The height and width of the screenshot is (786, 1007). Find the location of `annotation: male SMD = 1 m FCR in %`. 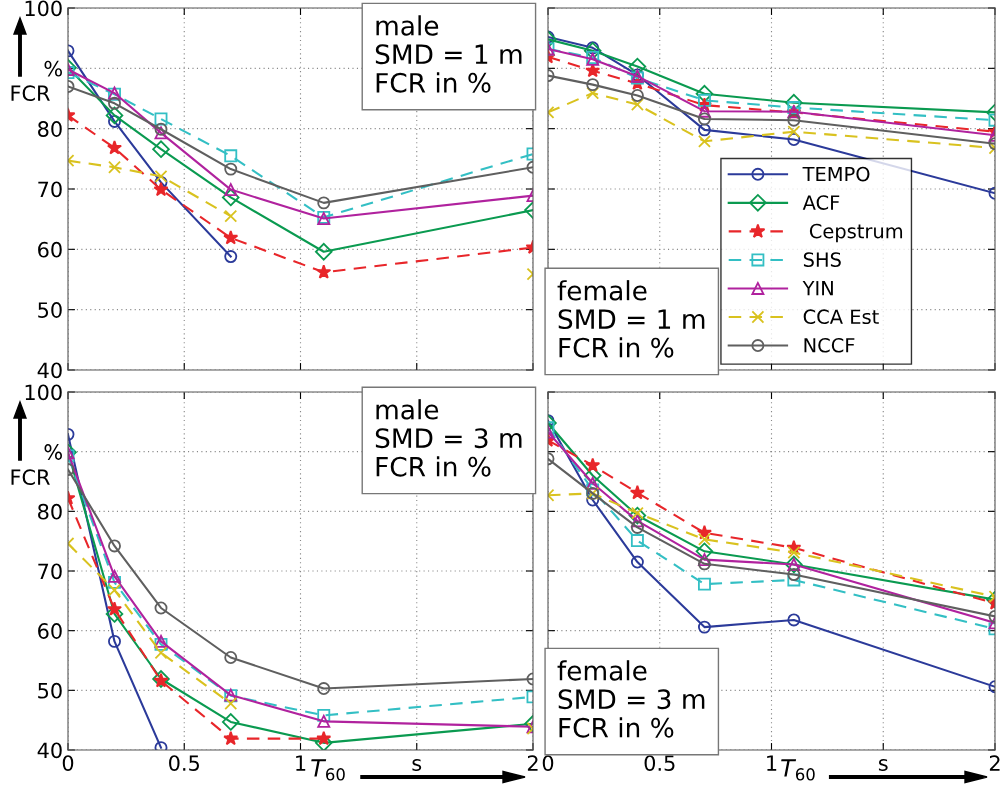

annotation: male SMD = 1 m FCR in % is located at coordinates (448, 54).